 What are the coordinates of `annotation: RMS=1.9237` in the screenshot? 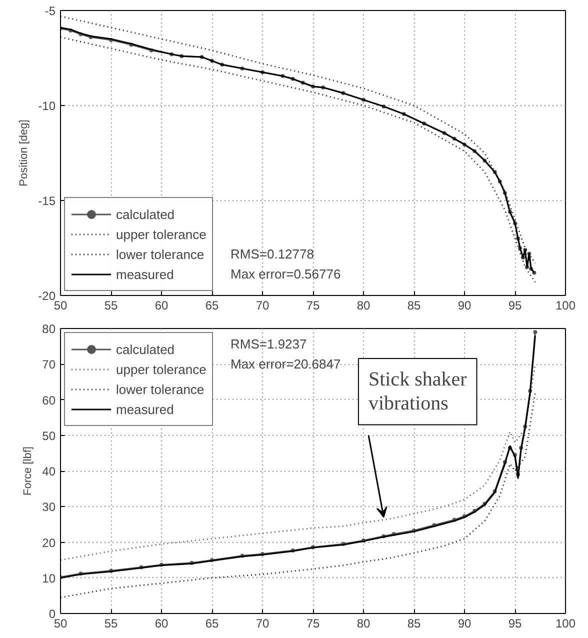 It's located at (268, 344).